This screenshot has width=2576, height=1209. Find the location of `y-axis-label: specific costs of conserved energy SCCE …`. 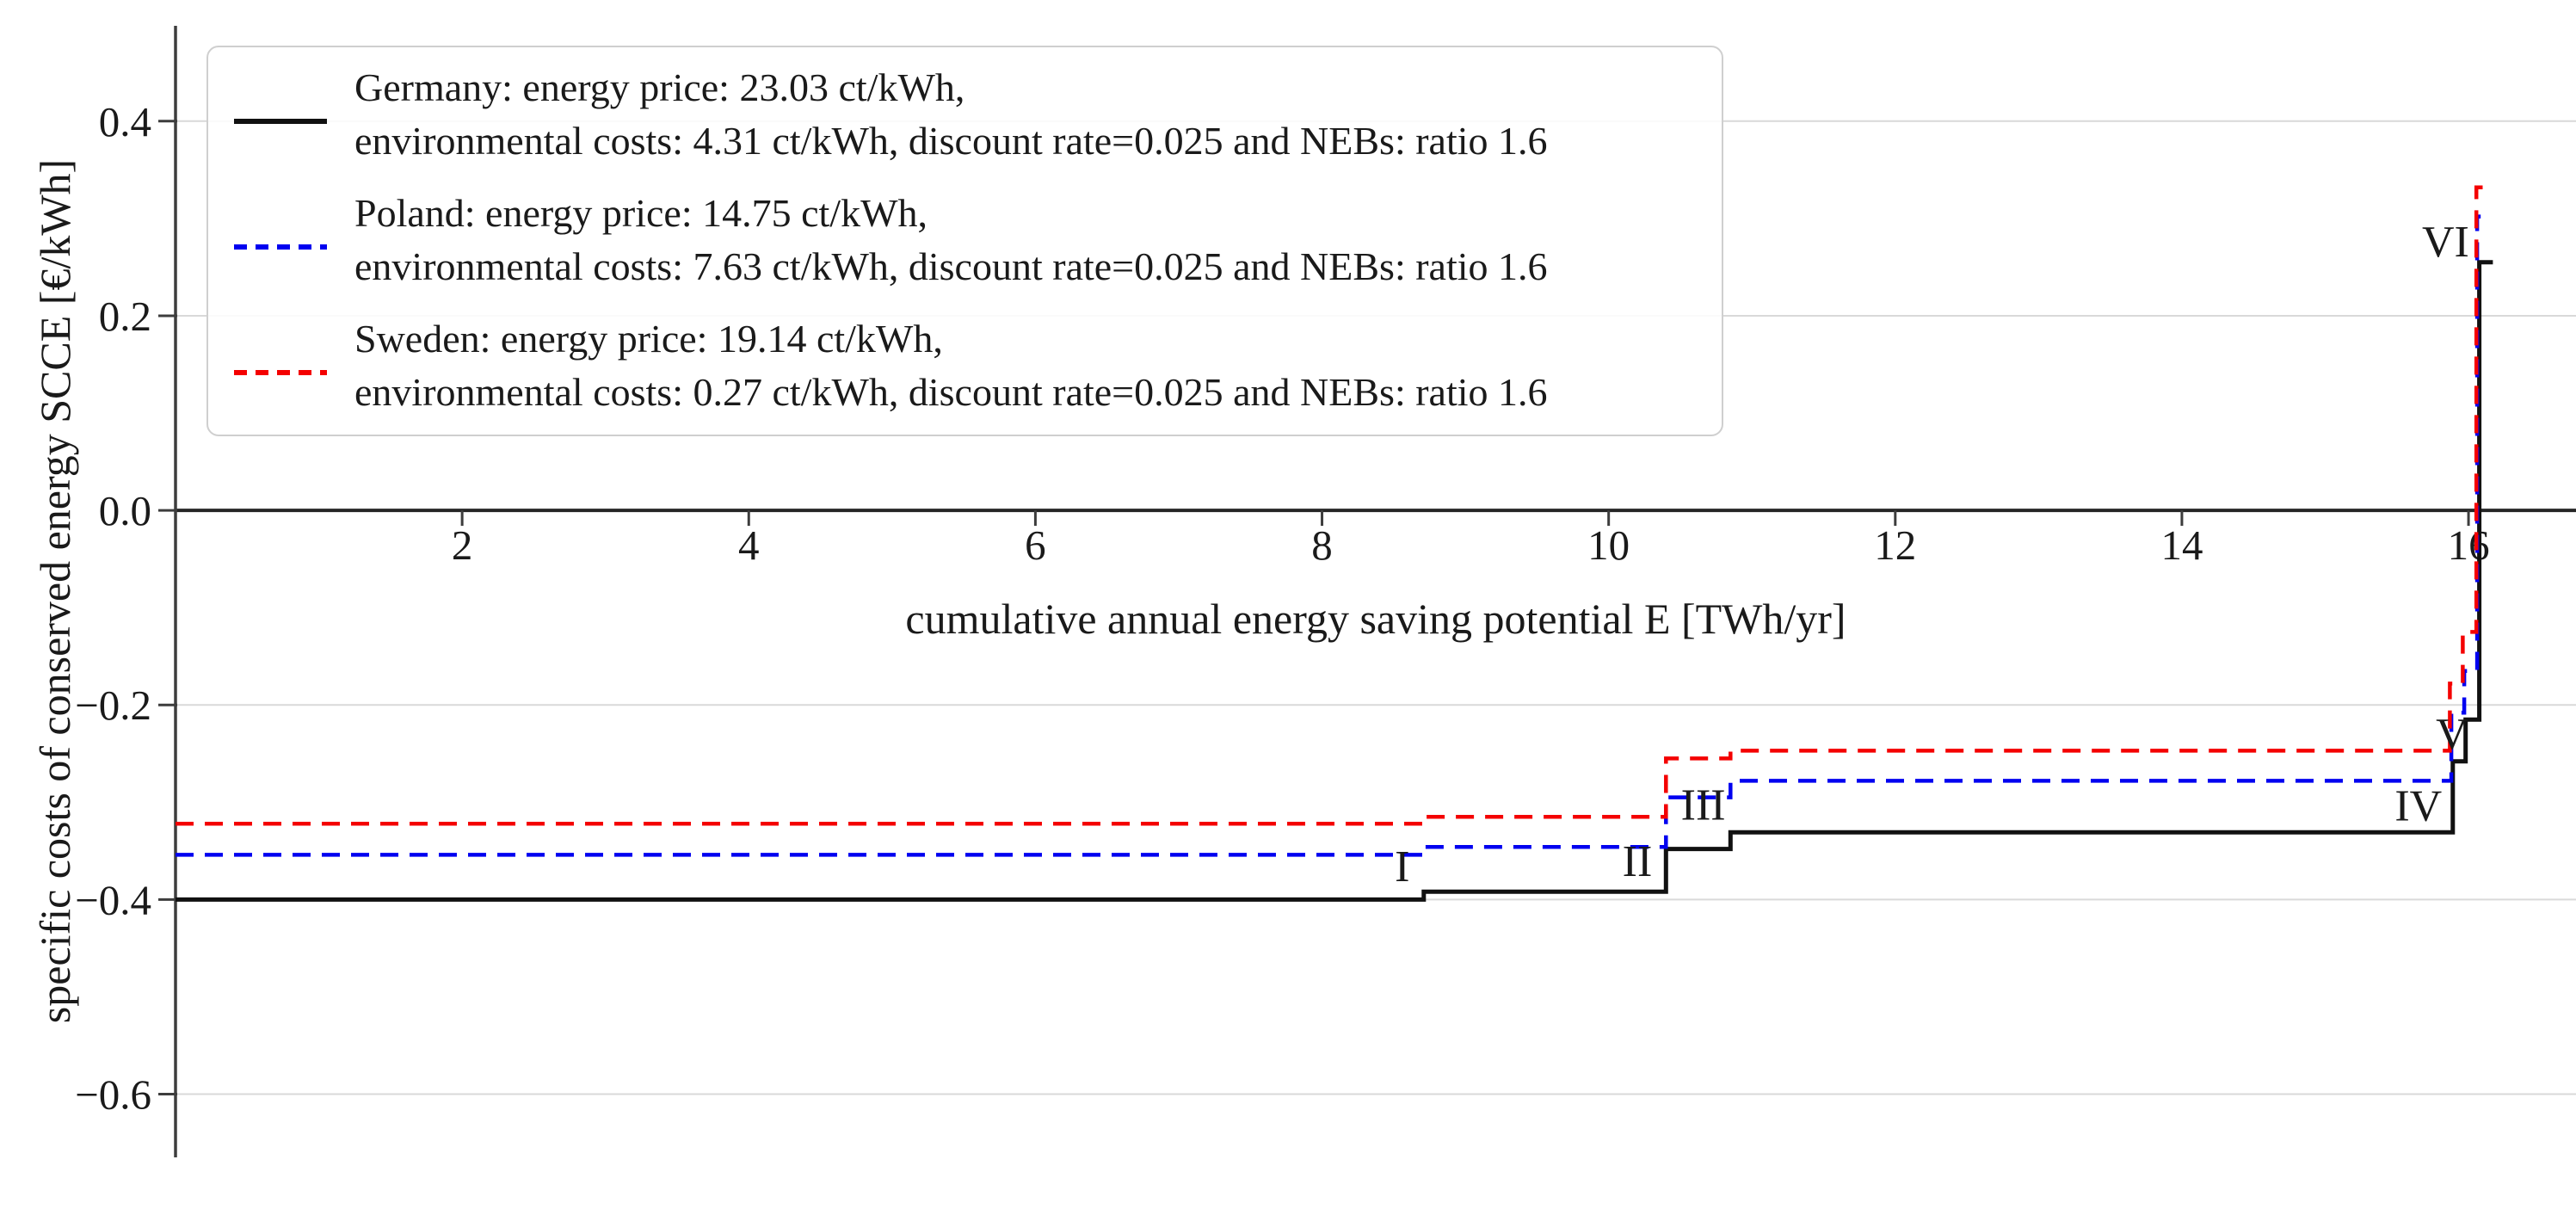

y-axis-label: specific costs of conserved energy SCCE … is located at coordinates (55, 591).